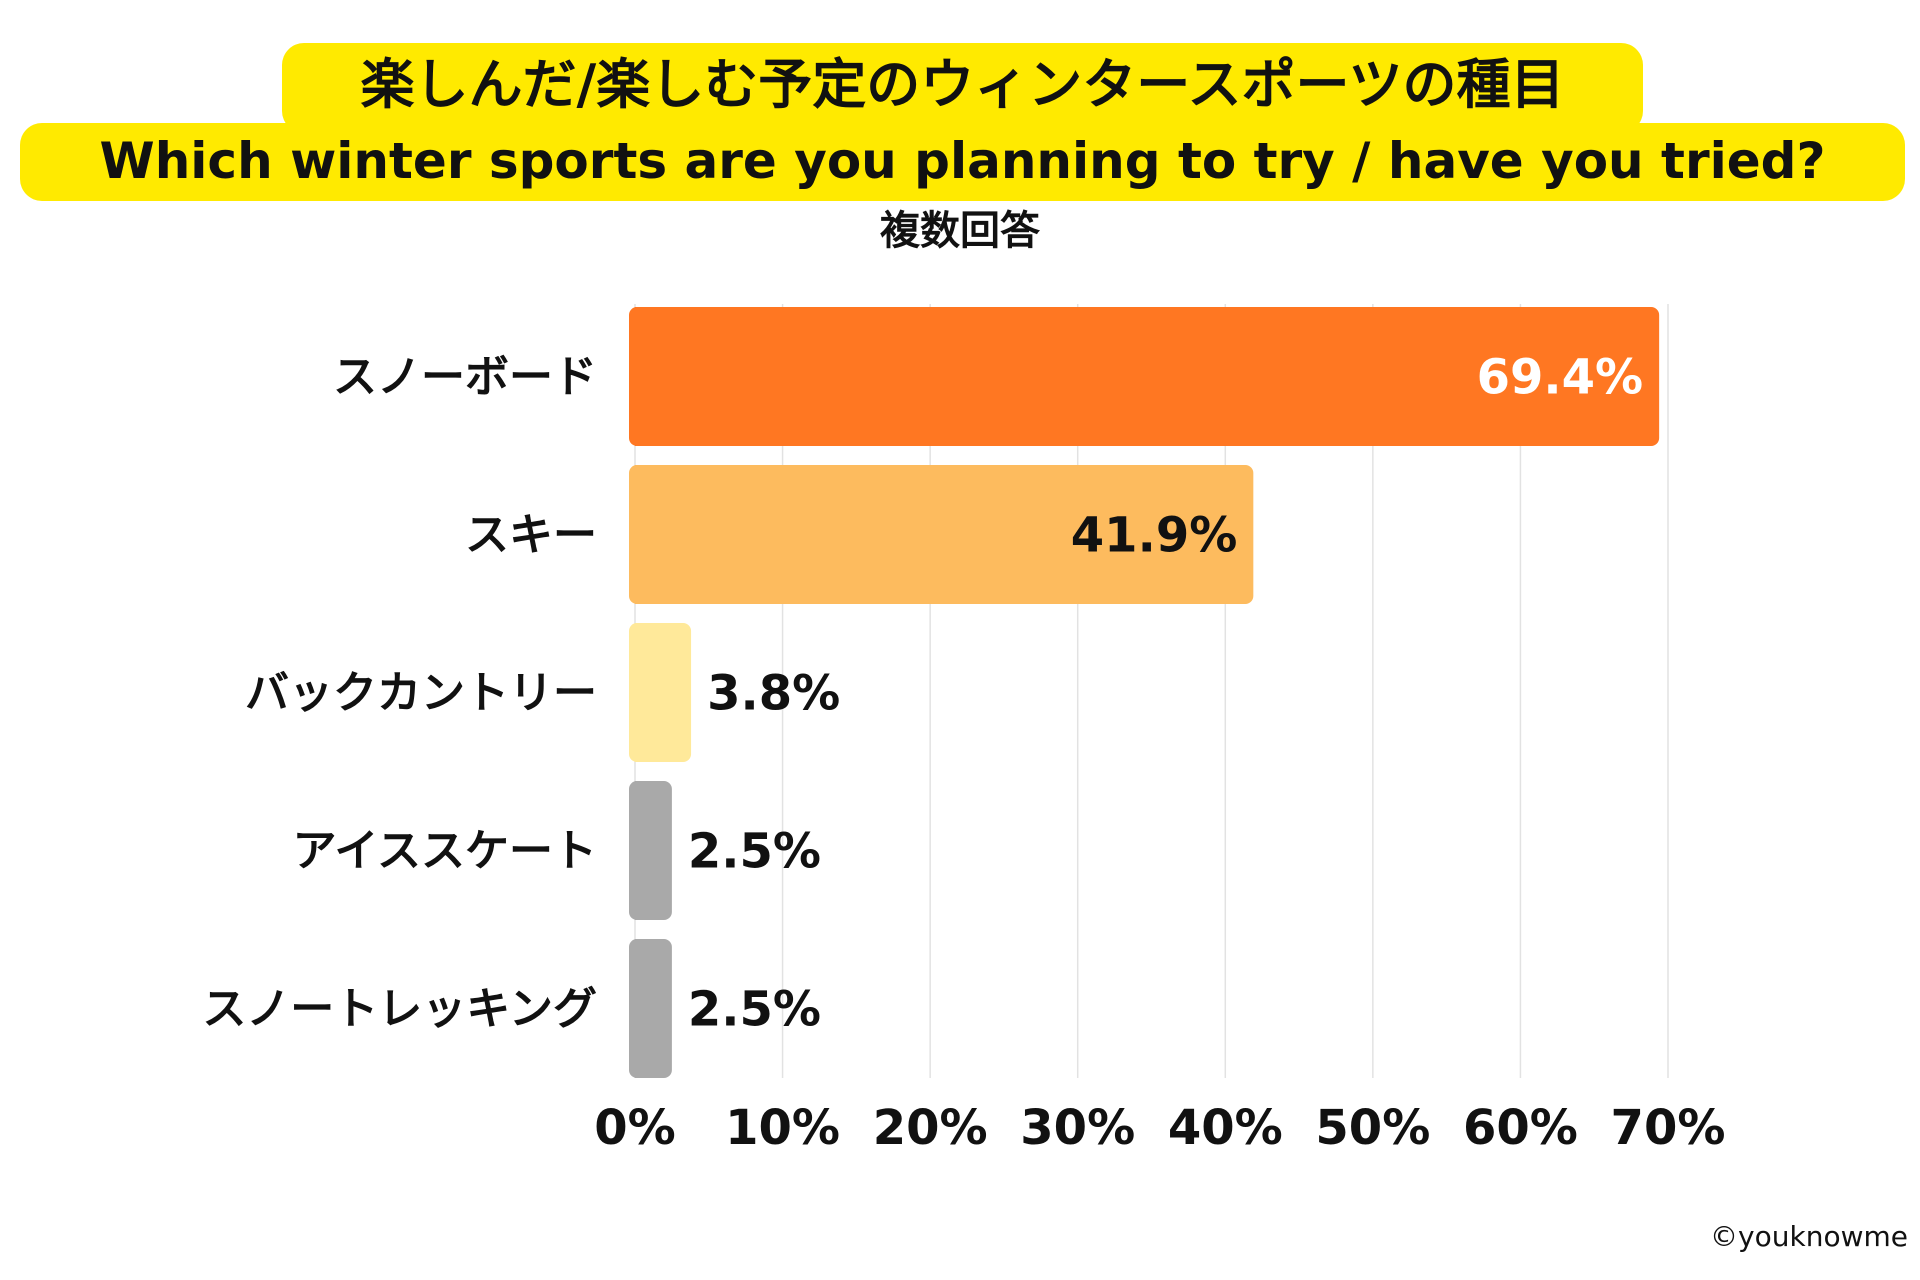 This screenshot has width=1920, height=1280. Describe the element at coordinates (421, 693) in the screenshot. I see `category-label: バックカントリー` at that location.